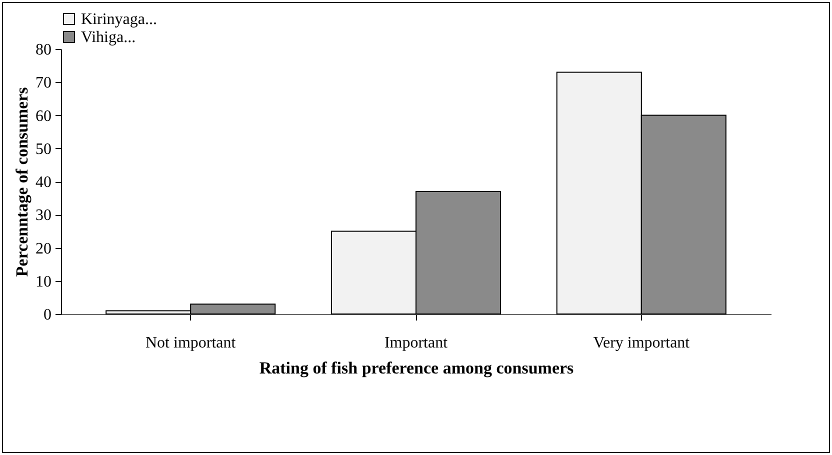  What do you see at coordinates (44, 83) in the screenshot?
I see `y-tick-label: 70` at bounding box center [44, 83].